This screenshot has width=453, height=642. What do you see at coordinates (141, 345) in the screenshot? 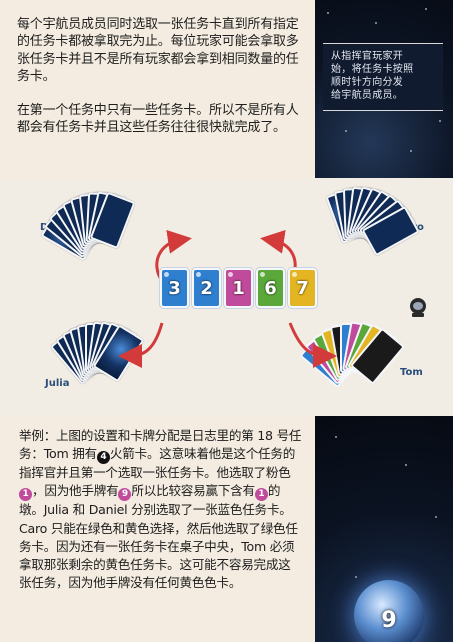
I see `arrow-to-julia` at bounding box center [141, 345].